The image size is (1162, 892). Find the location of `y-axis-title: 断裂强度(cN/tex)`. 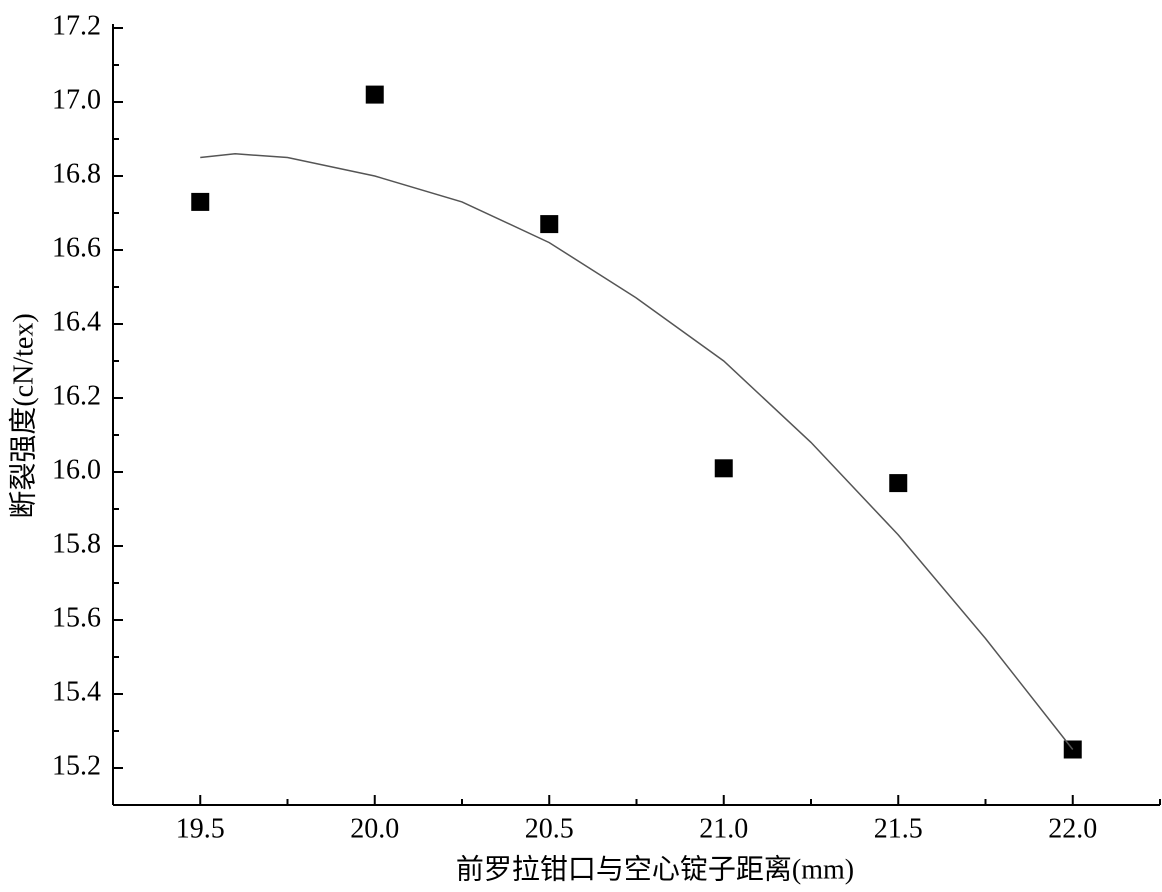

y-axis-title: 断裂强度(cN/tex) is located at coordinates (23, 415).